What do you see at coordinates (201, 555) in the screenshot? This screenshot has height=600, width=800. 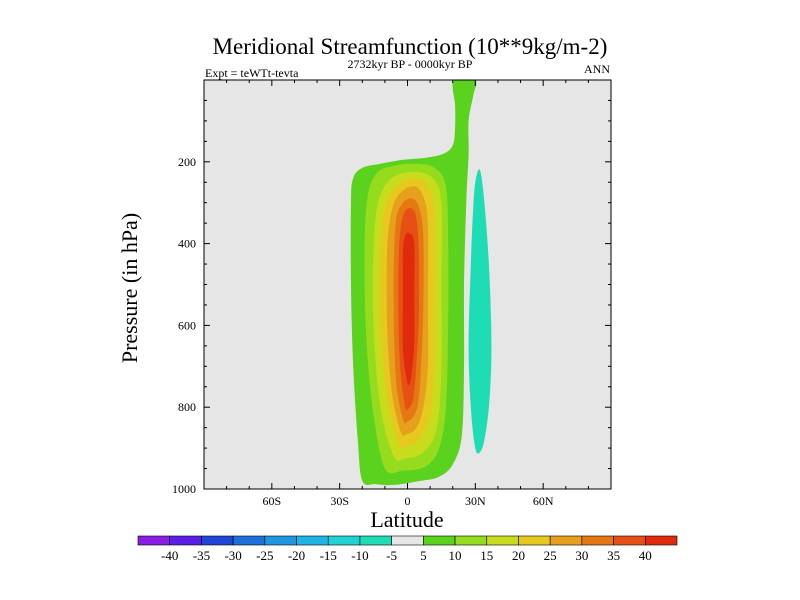 I see `colorbar-label: -35` at bounding box center [201, 555].